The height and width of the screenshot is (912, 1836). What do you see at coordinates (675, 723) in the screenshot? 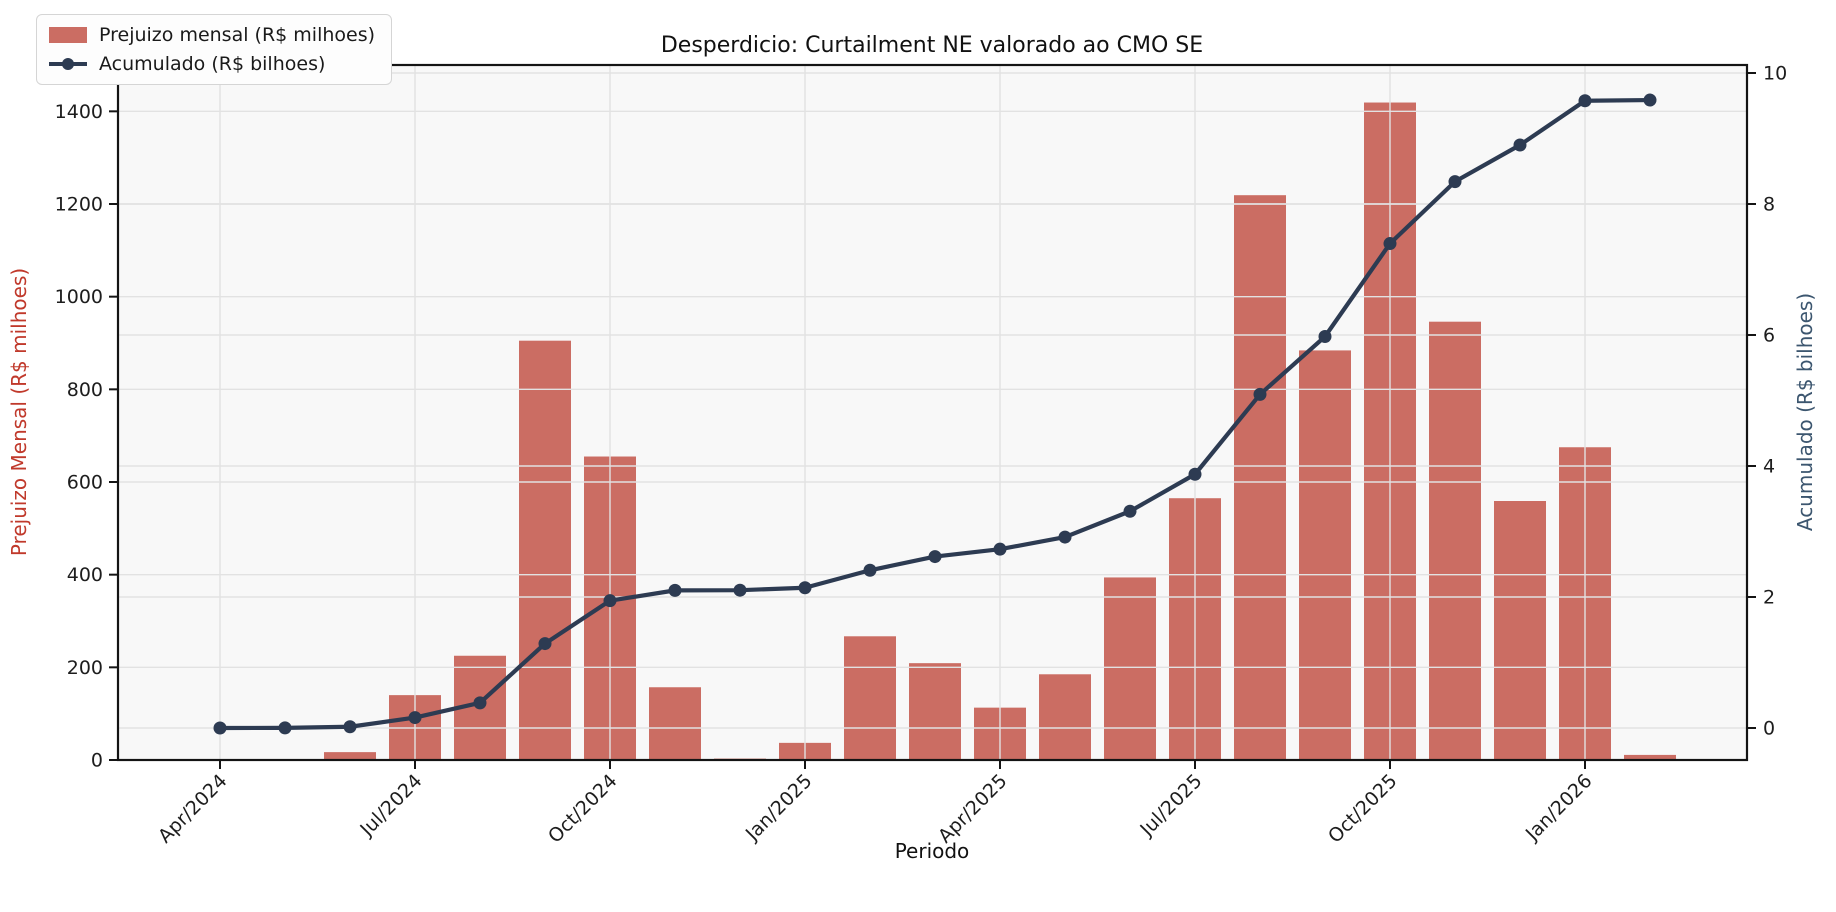
I see `bar-Nov/2024` at bounding box center [675, 723].